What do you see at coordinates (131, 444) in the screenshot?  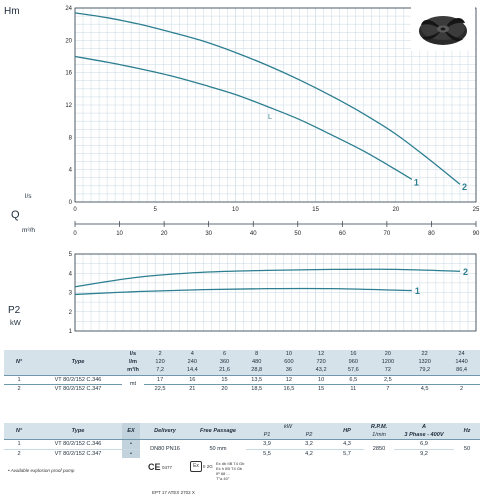 I see `elec-row1-ex: •` at bounding box center [131, 444].